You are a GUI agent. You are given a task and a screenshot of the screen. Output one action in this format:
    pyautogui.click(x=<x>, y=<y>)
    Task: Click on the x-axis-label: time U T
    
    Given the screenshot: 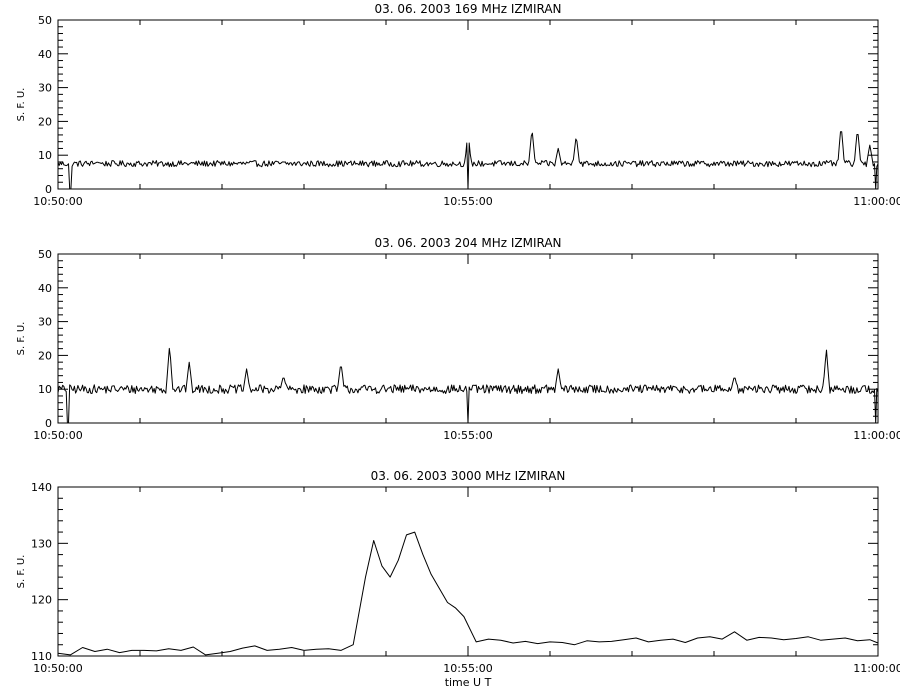 What is the action you would take?
    pyautogui.click(x=468, y=682)
    